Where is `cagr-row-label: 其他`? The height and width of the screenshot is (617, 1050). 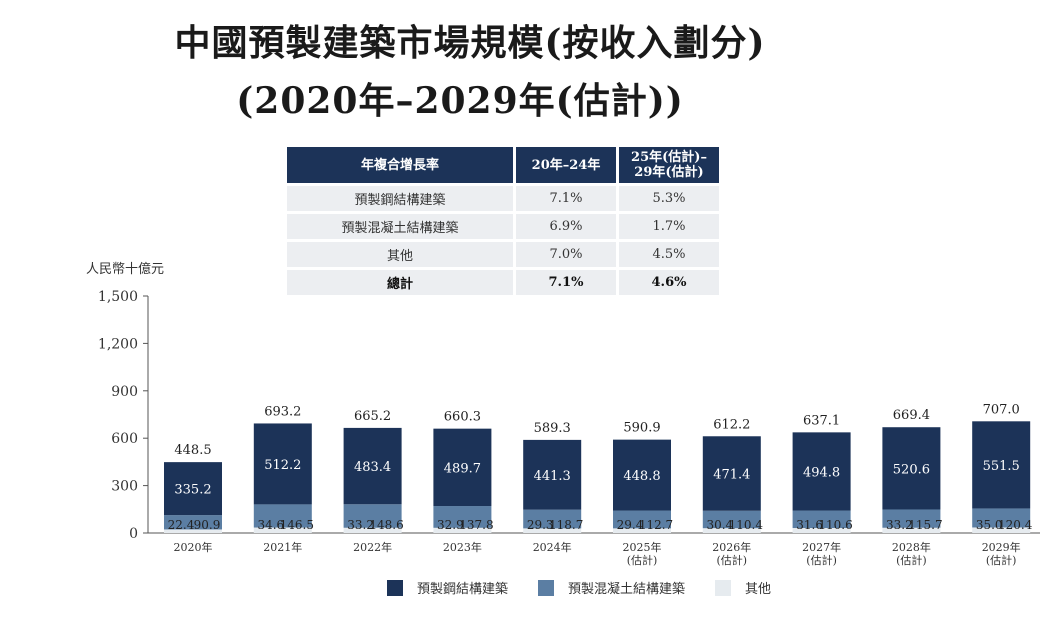 cagr-row-label: 其他 is located at coordinates (400, 254).